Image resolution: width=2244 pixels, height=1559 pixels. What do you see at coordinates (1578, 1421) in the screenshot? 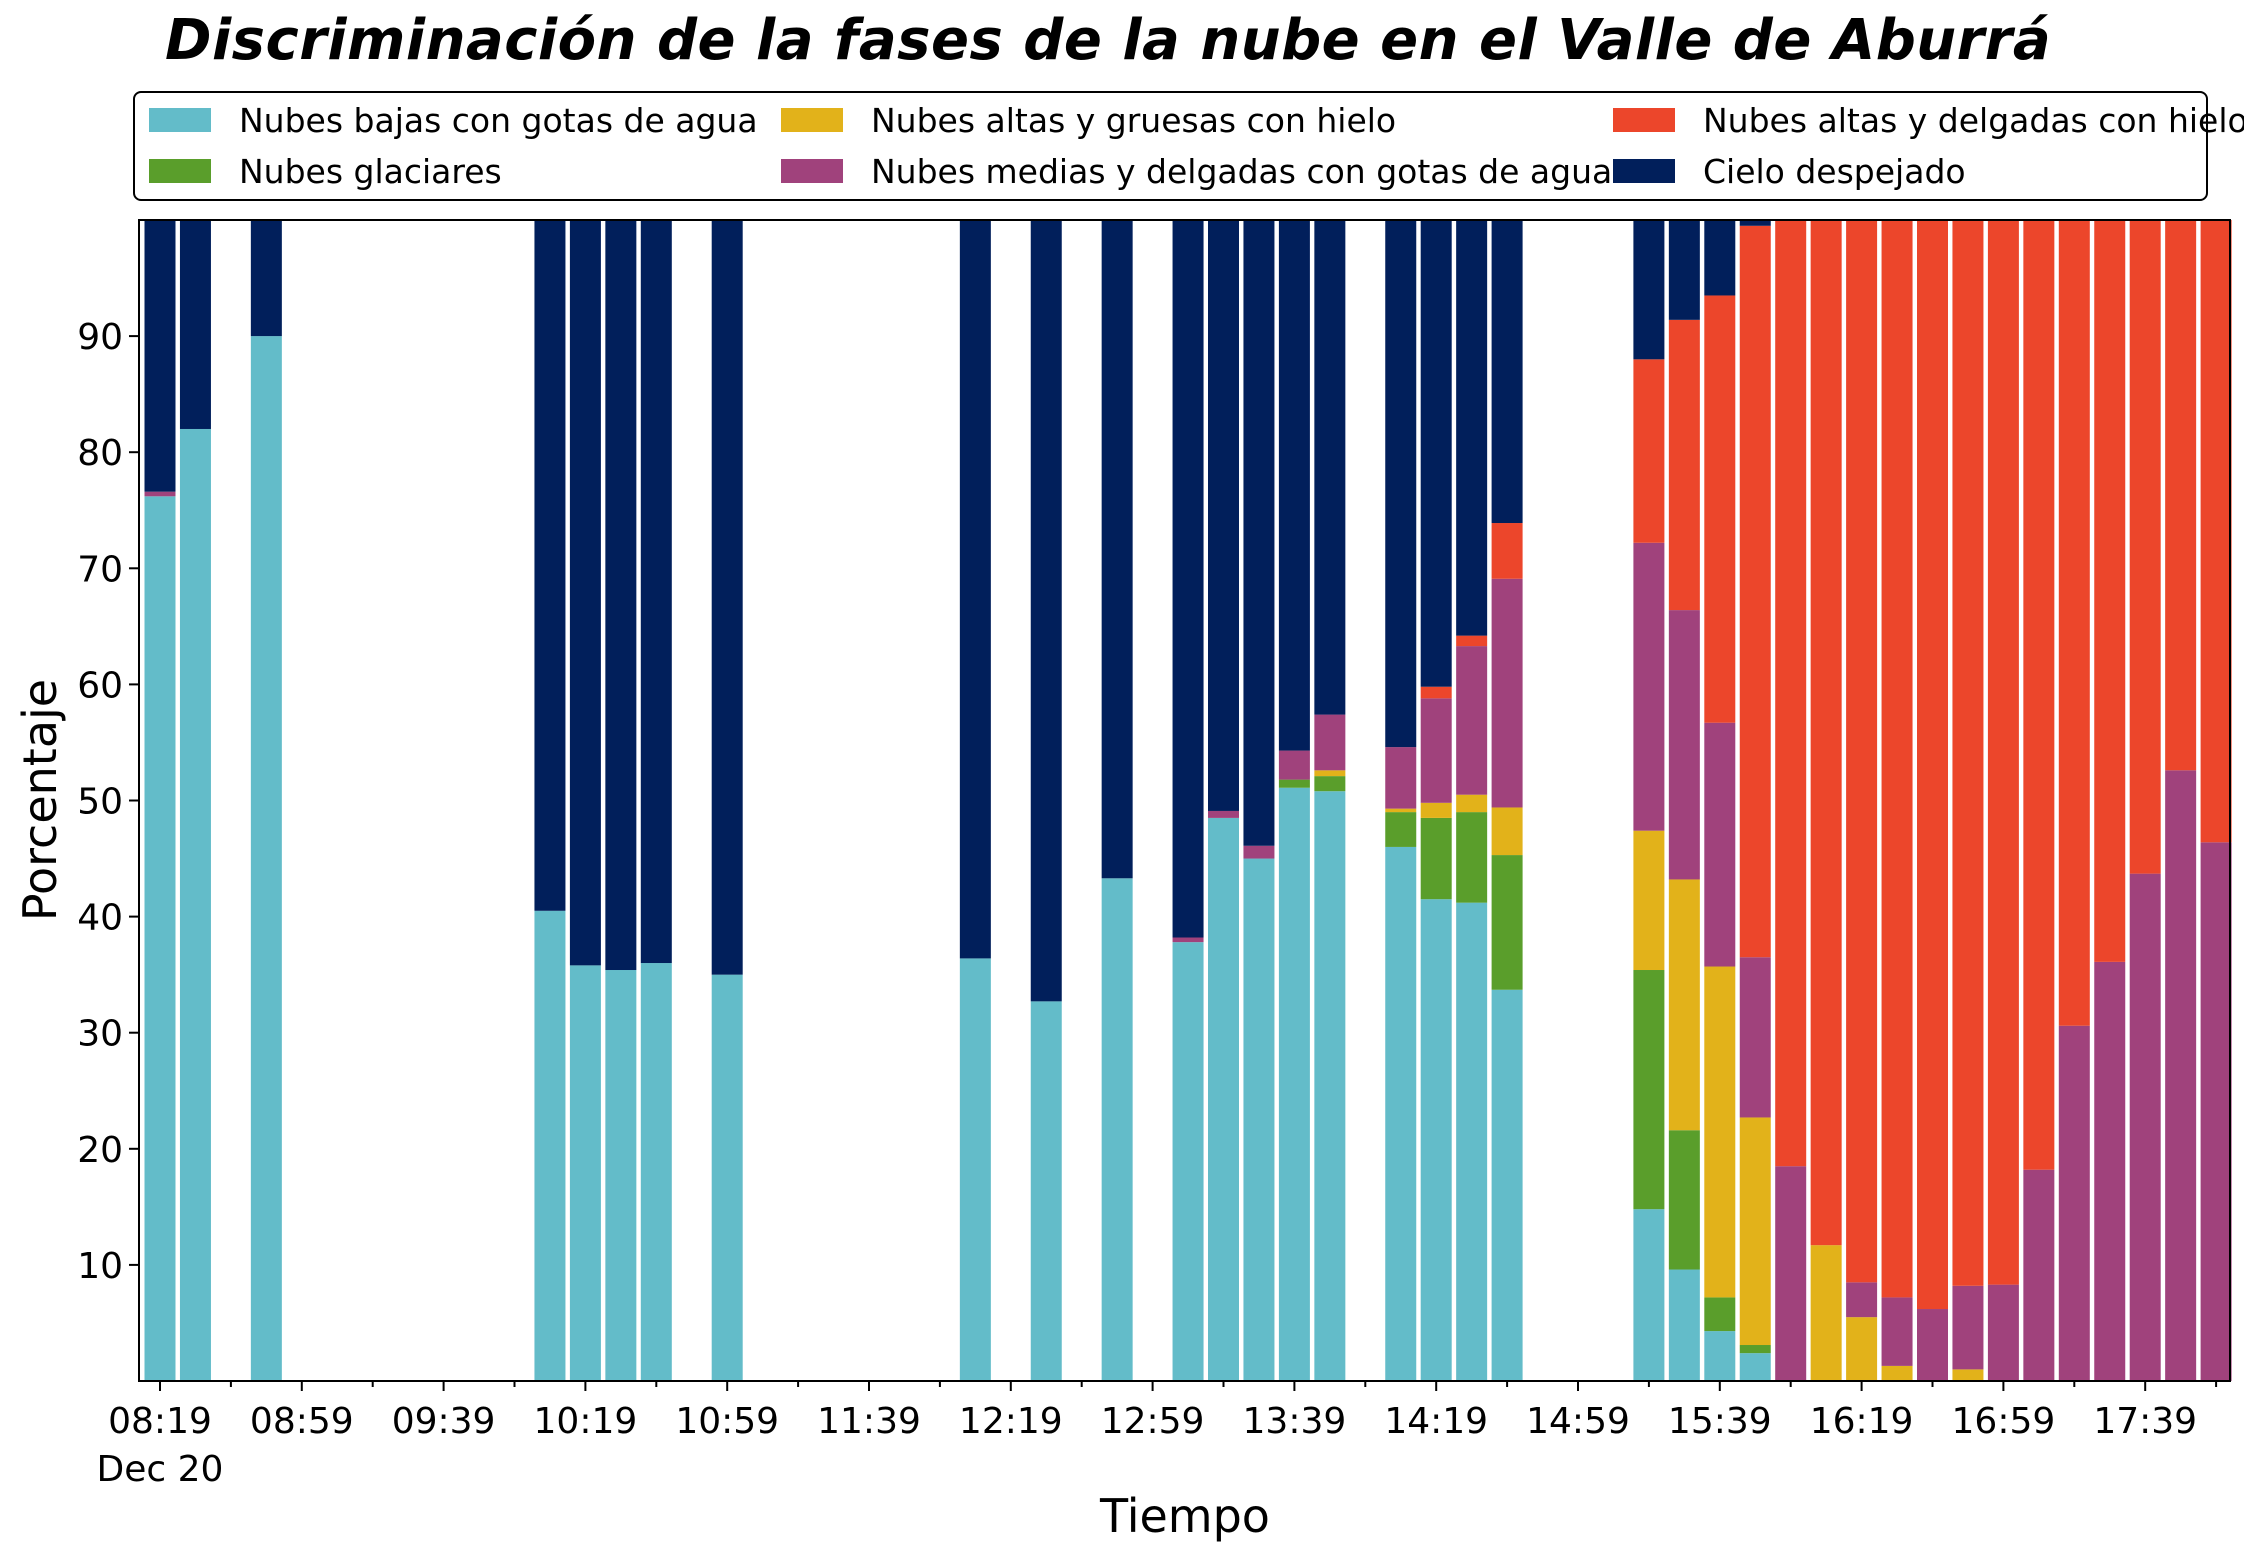
I see `x-tick-label: 14:59` at bounding box center [1578, 1421].